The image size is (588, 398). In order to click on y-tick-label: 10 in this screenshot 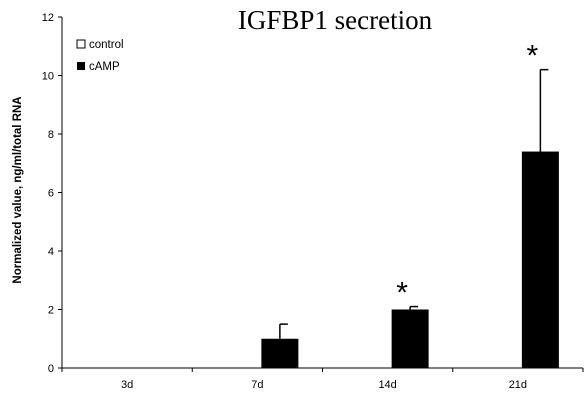, I will do `click(48, 77)`.